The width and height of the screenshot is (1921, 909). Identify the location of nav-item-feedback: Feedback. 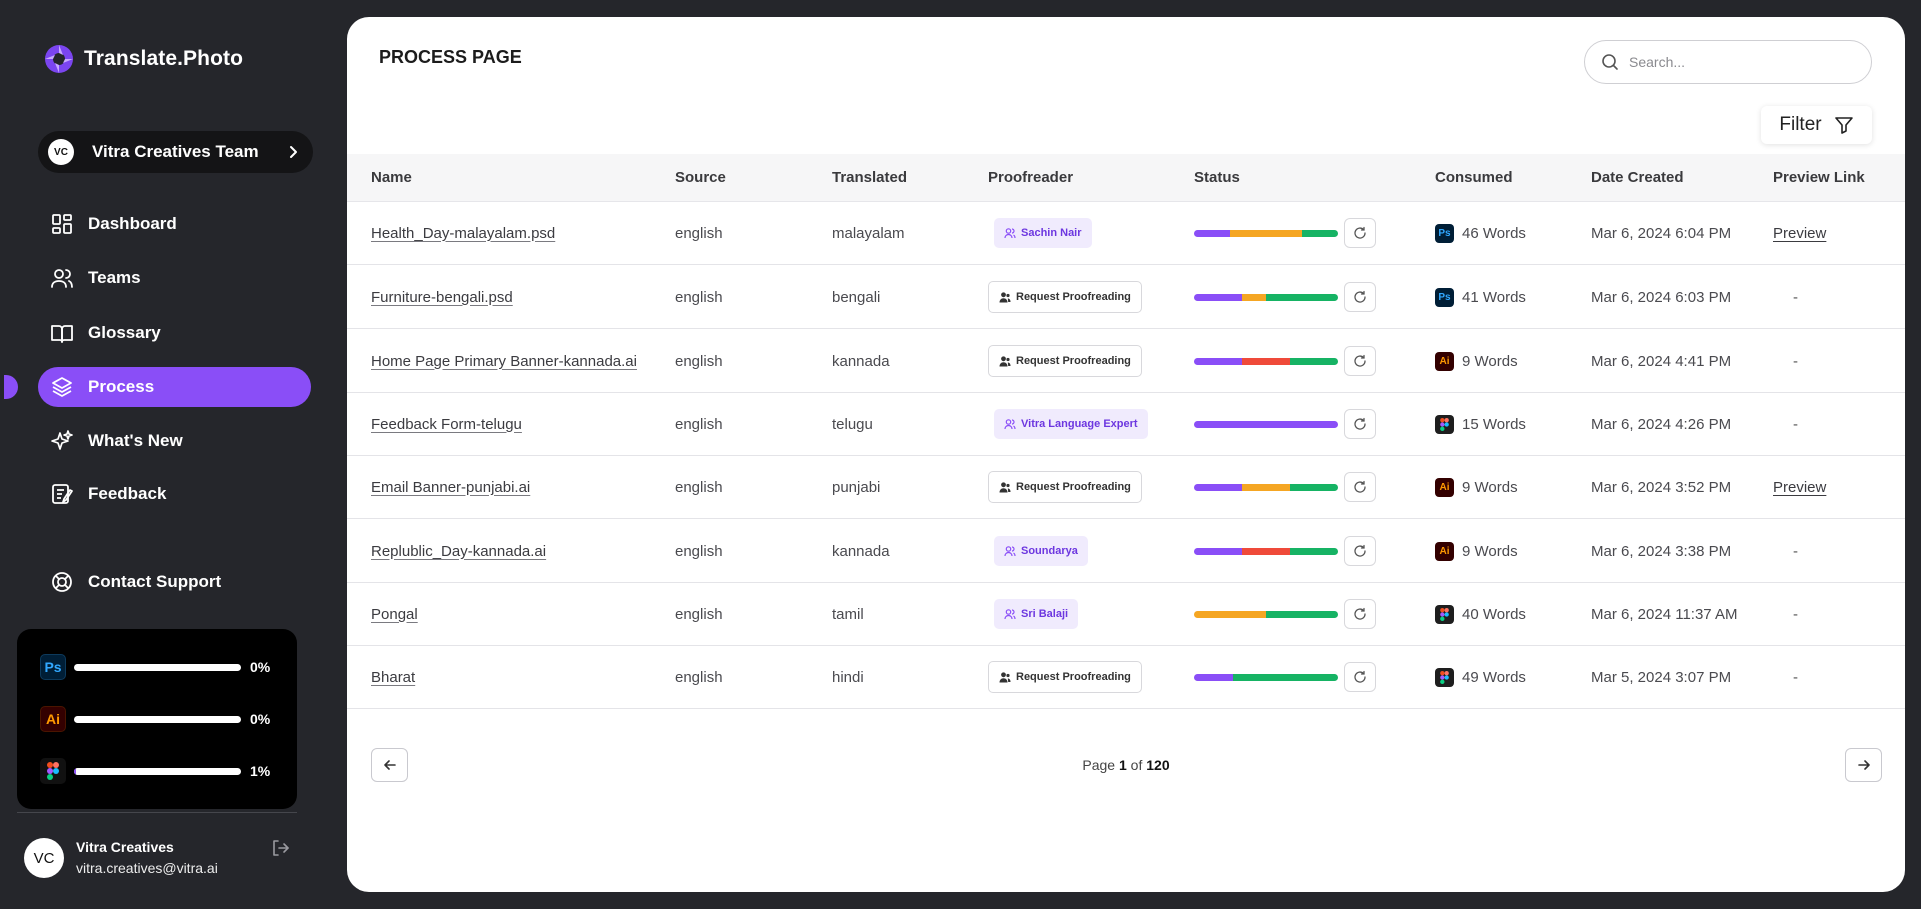
(174, 494).